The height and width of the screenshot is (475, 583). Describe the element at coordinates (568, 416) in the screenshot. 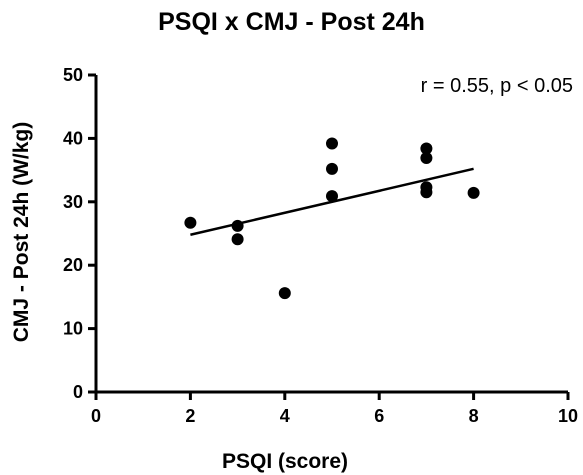

I see `x-tick-label: 10` at that location.